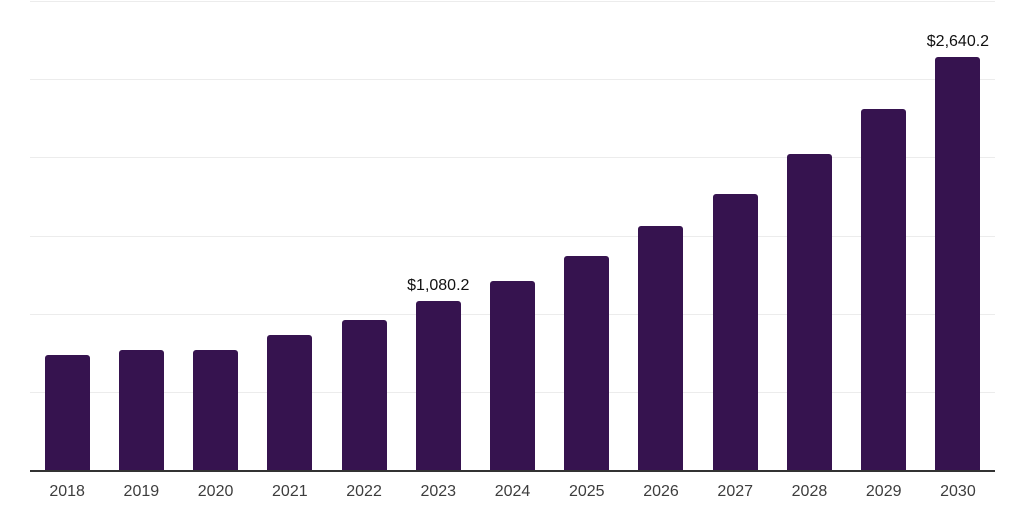 The width and height of the screenshot is (1024, 512). Describe the element at coordinates (883, 491) in the screenshot. I see `x-tick-label-2029: 2029` at that location.